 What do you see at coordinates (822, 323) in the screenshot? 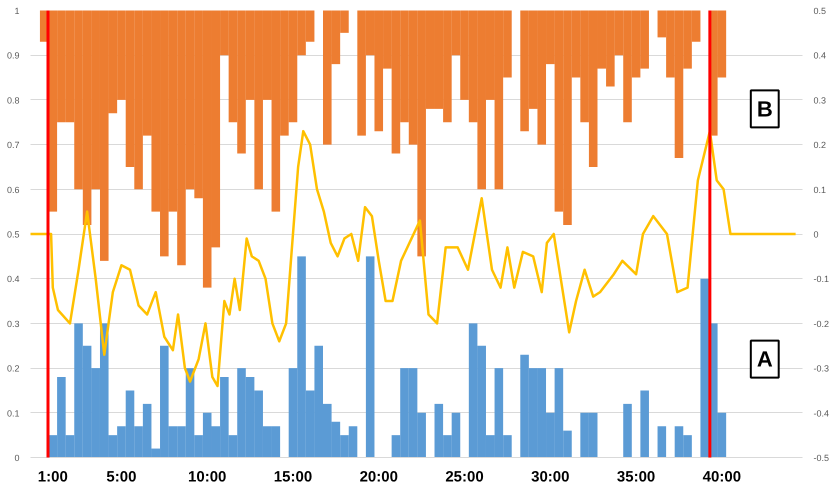
I see `y2-tick-label: -0.2` at bounding box center [822, 323].